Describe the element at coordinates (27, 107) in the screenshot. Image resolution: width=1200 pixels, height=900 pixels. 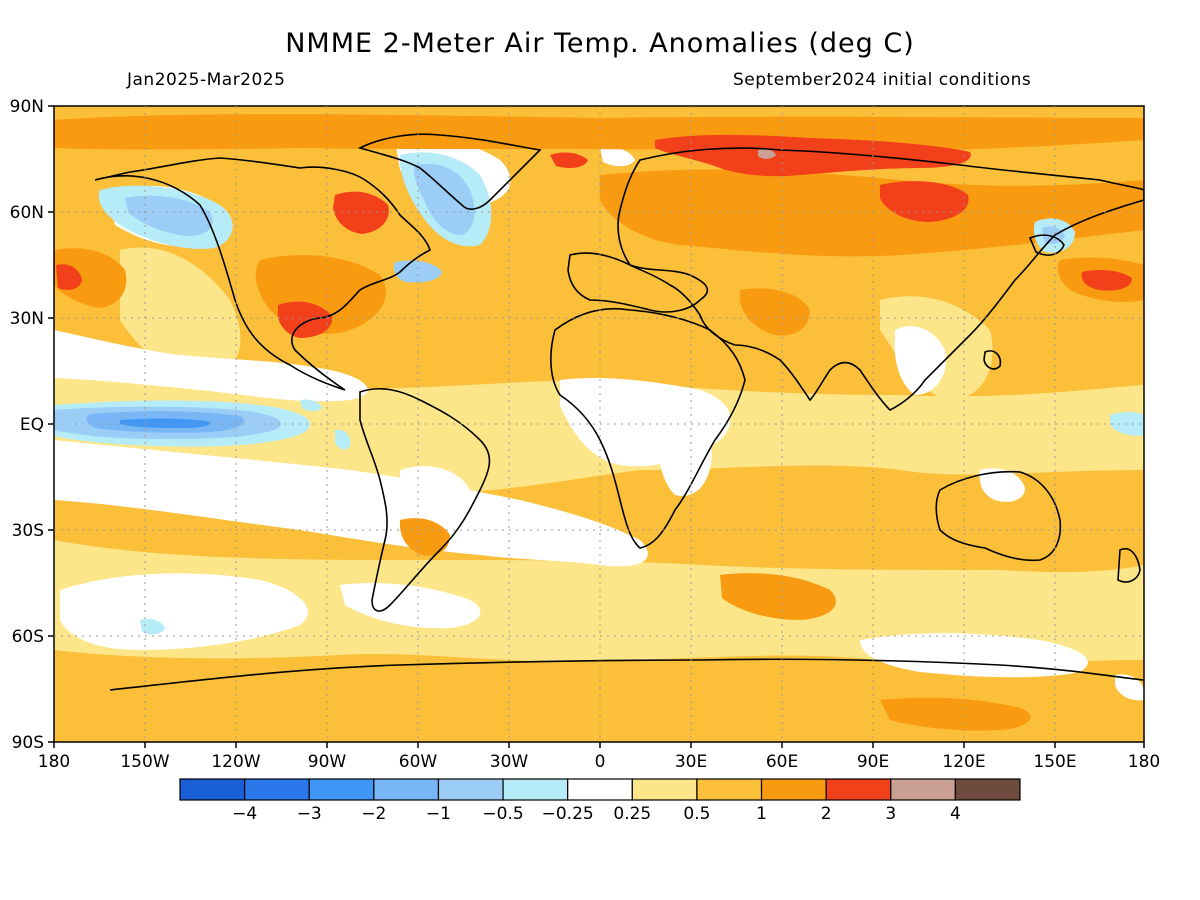
I see `lat-label: 90N` at that location.